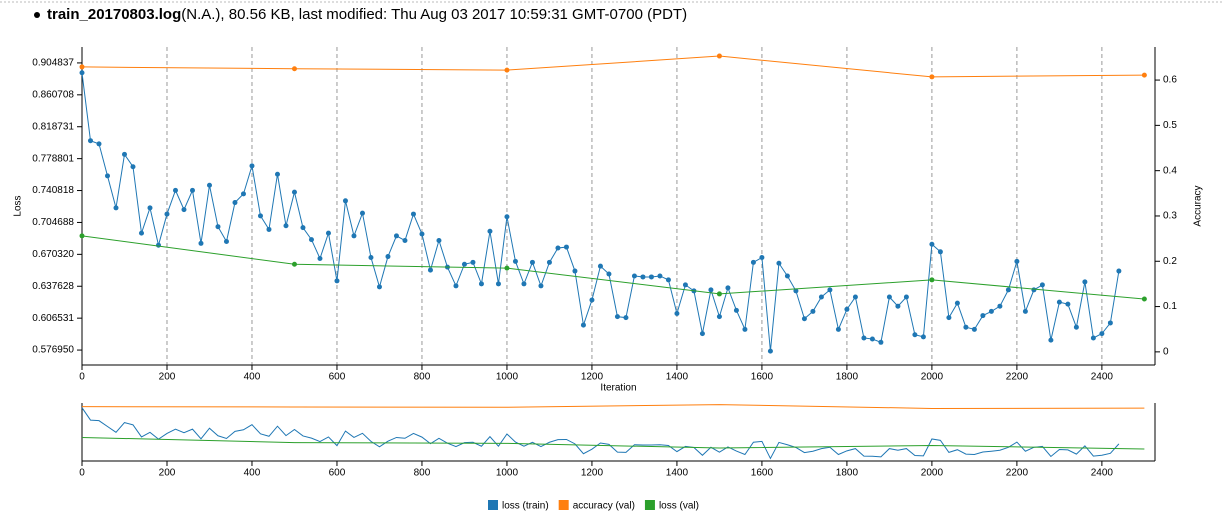 The width and height of the screenshot is (1224, 520). What do you see at coordinates (604, 506) in the screenshot?
I see `legend-label: accuracy (val)` at bounding box center [604, 506].